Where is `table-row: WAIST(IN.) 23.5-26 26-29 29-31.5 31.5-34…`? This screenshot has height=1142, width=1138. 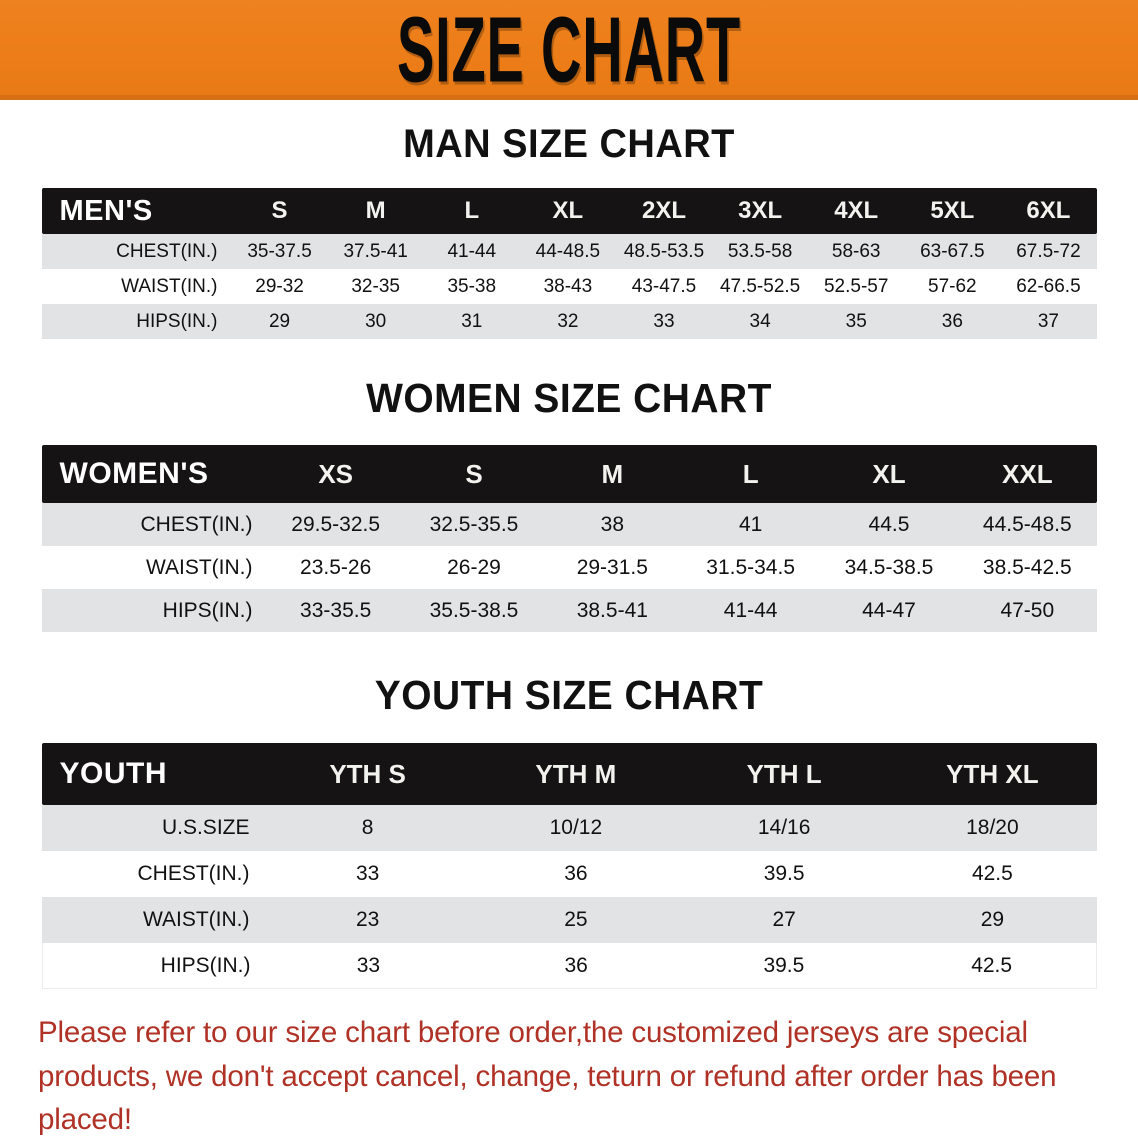
table-row: WAIST(IN.) 23.5-26 26-29 29-31.5 31.5-34… is located at coordinates (569, 567).